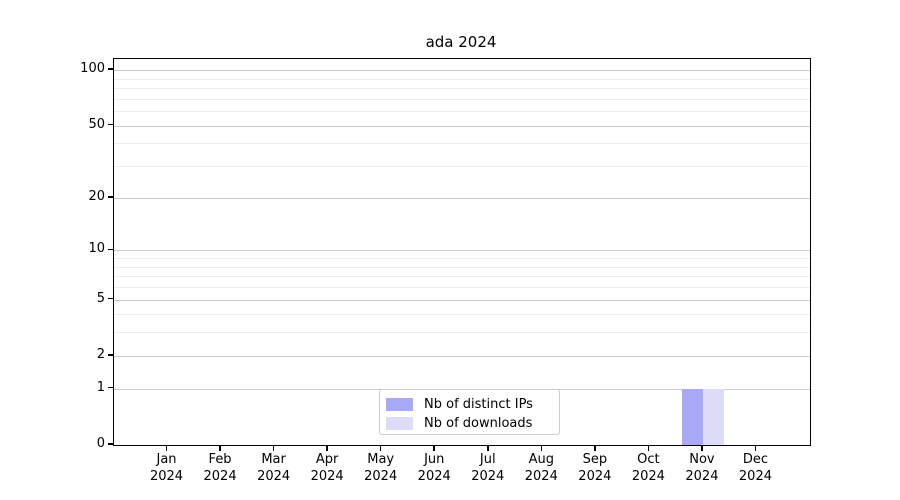 The width and height of the screenshot is (900, 500). I want to click on x-tick-label: Oct 2024, so click(648, 468).